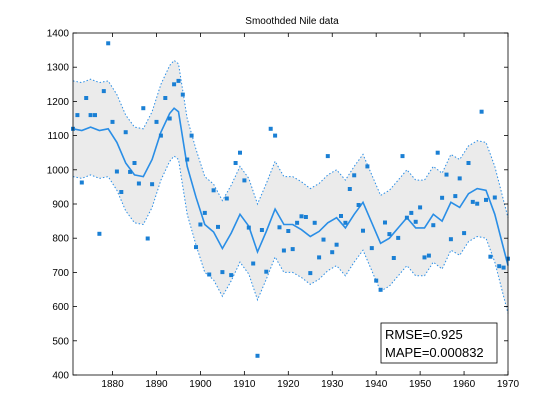 Image resolution: width=560 pixels, height=420 pixels. I want to click on y-tick-label: 400, so click(60, 376).